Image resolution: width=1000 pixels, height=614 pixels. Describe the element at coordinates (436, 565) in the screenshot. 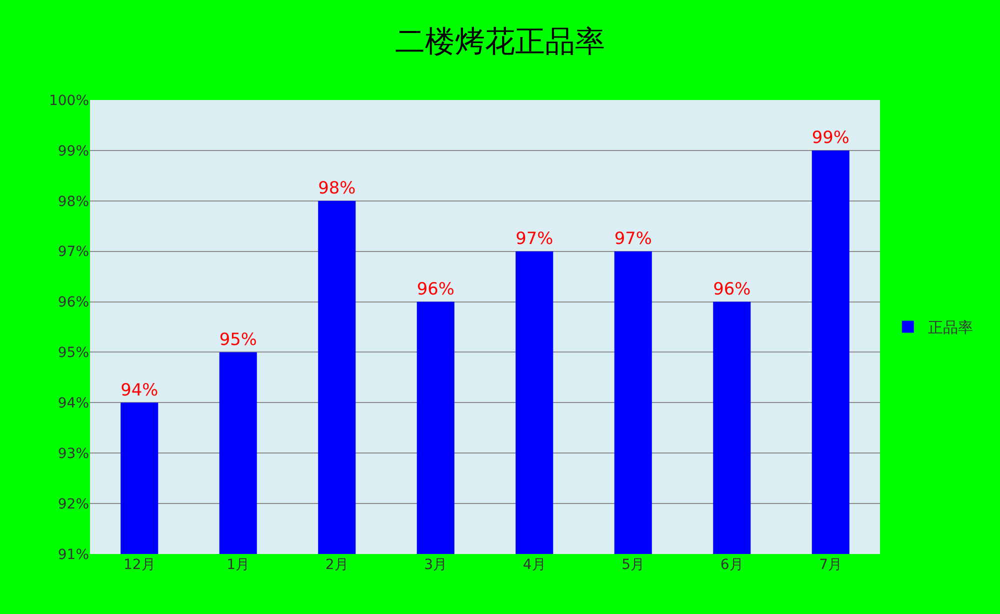

I see `x-tick-label: 3月` at that location.